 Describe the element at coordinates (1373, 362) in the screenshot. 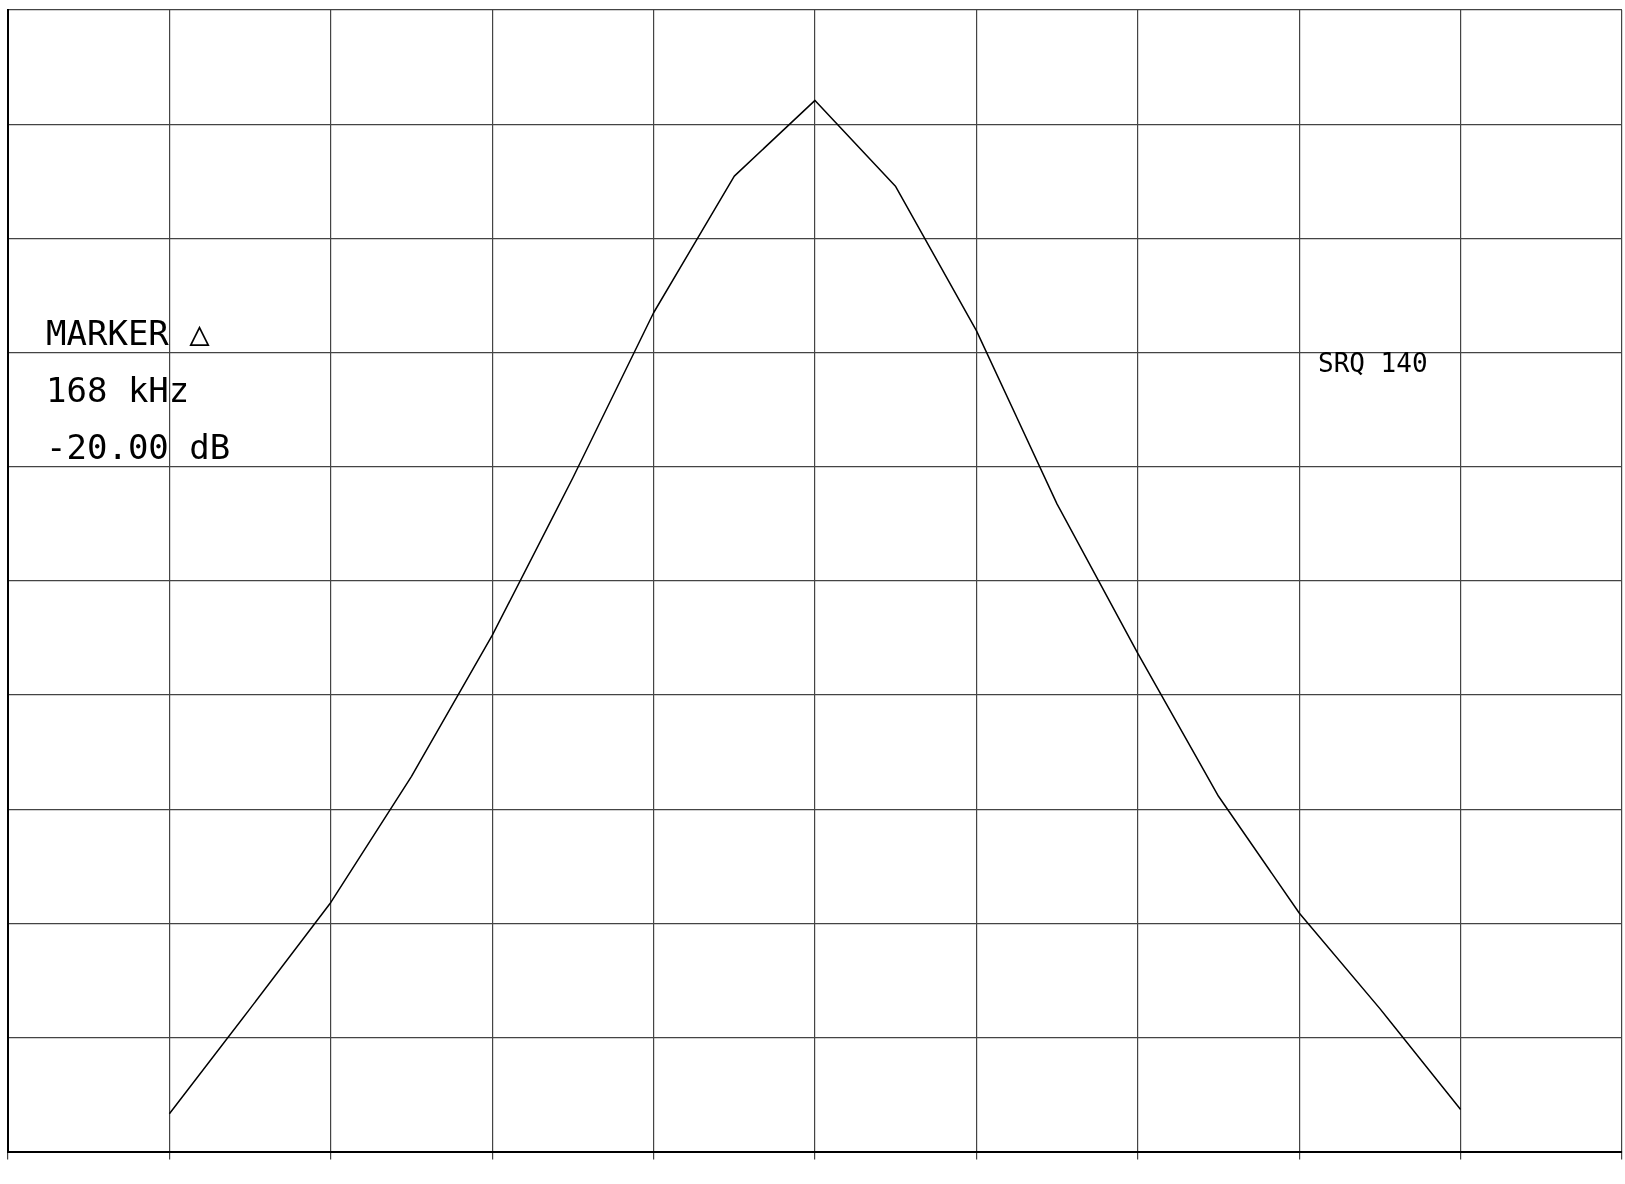

I see `annotation: SRQ 140` at that location.